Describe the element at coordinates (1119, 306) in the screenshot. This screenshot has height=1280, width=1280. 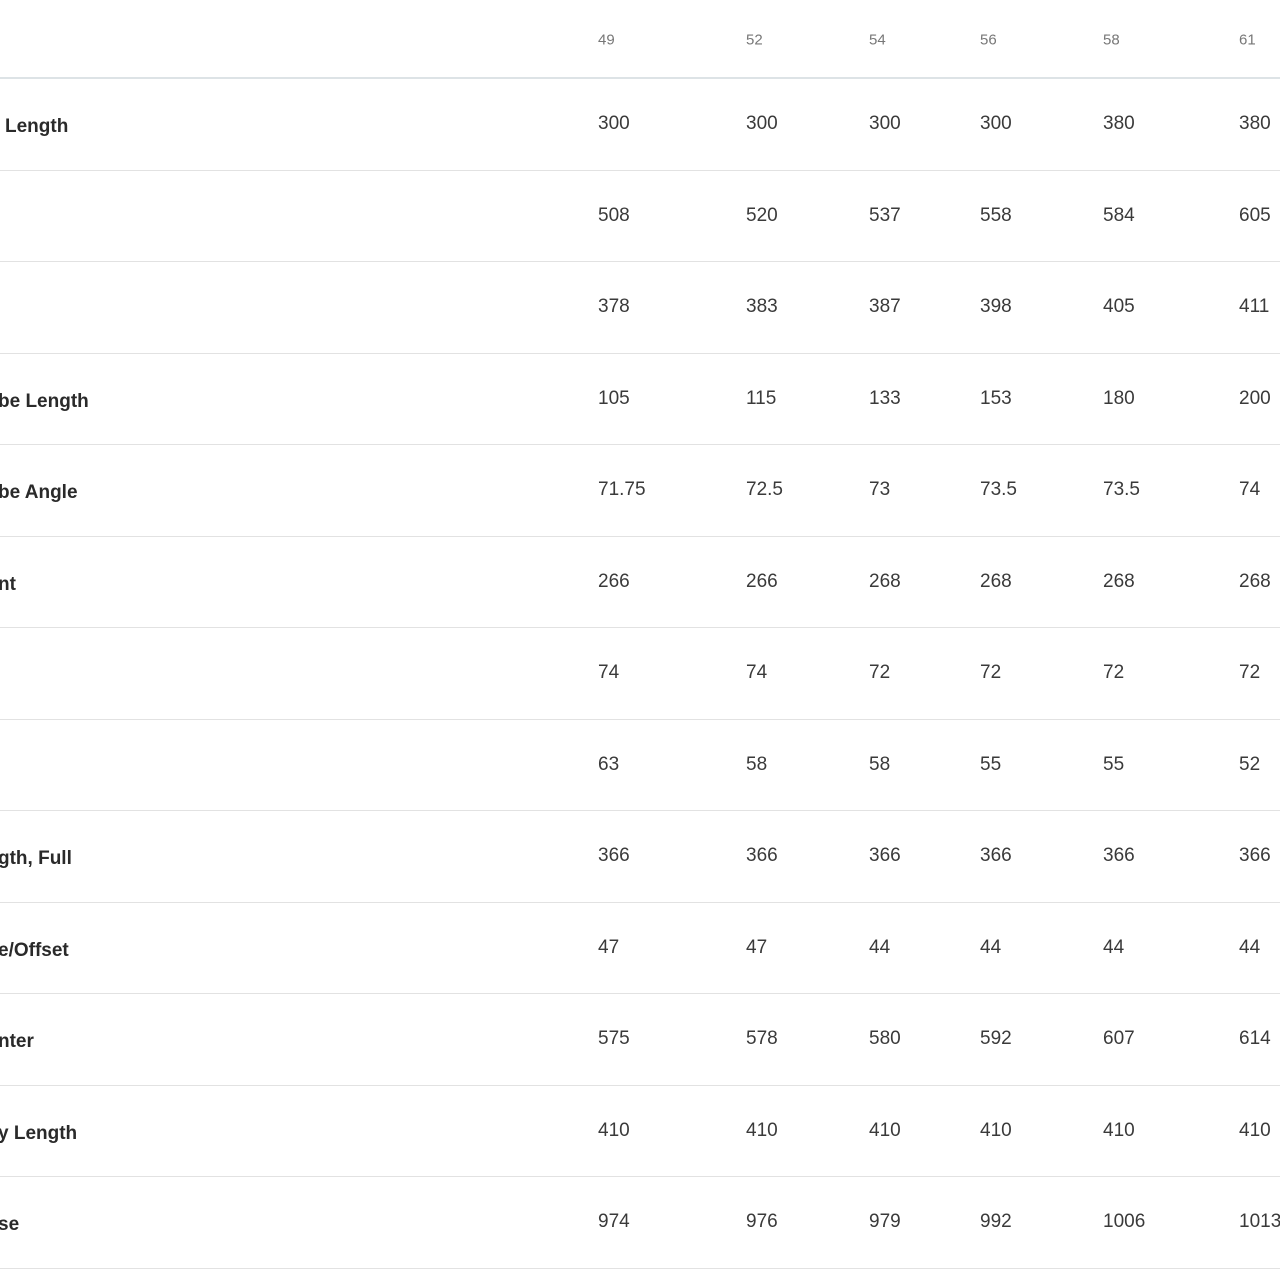
I see `cell-value: 405` at that location.